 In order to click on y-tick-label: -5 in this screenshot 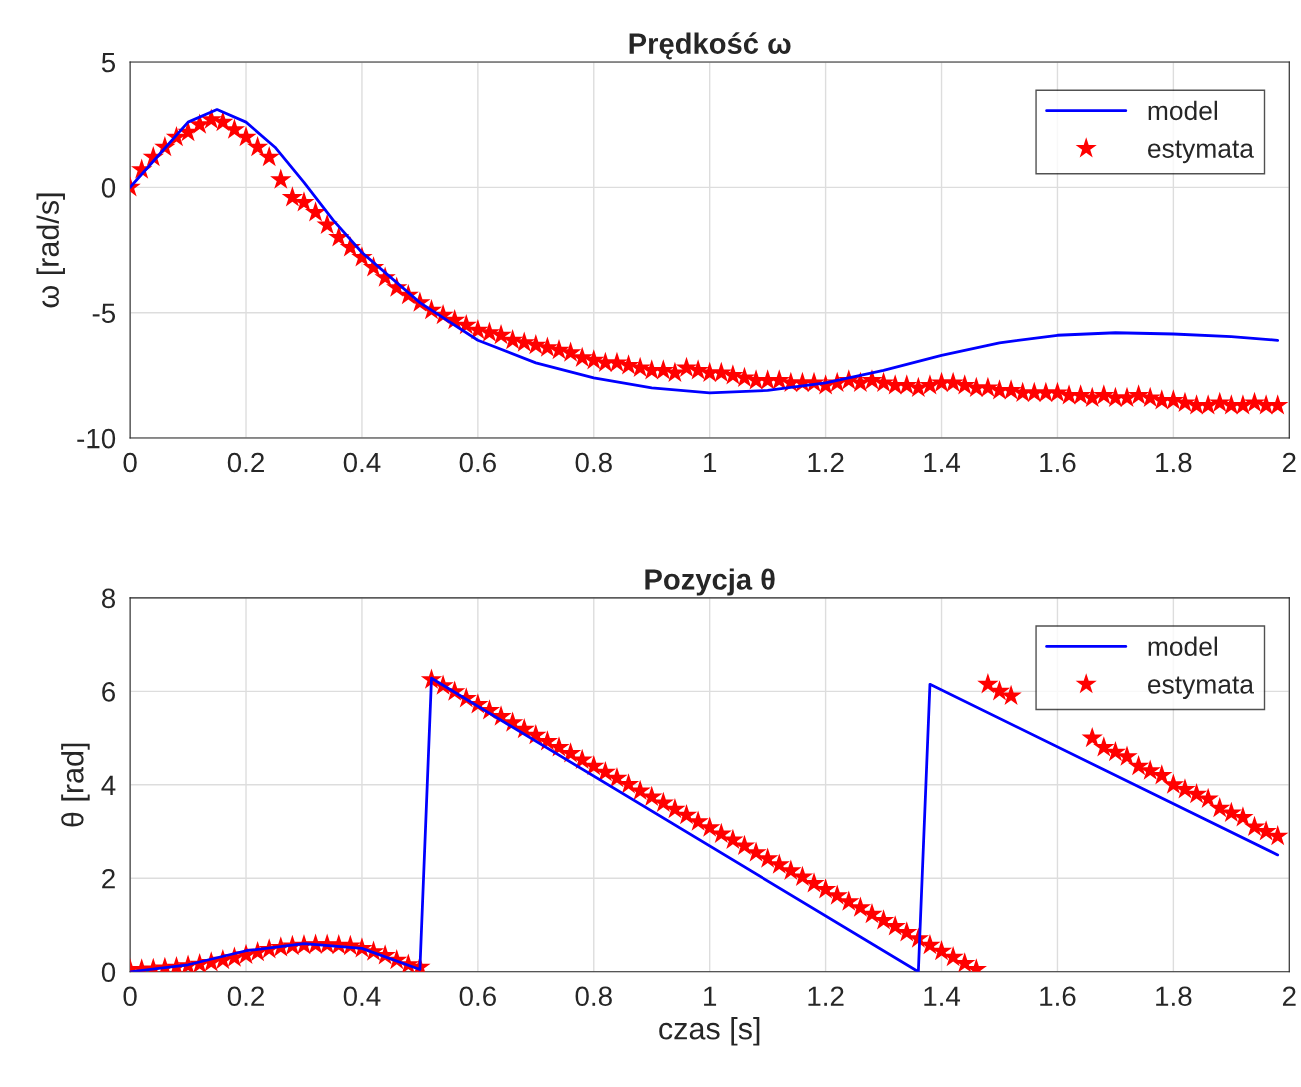, I will do `click(104, 313)`.